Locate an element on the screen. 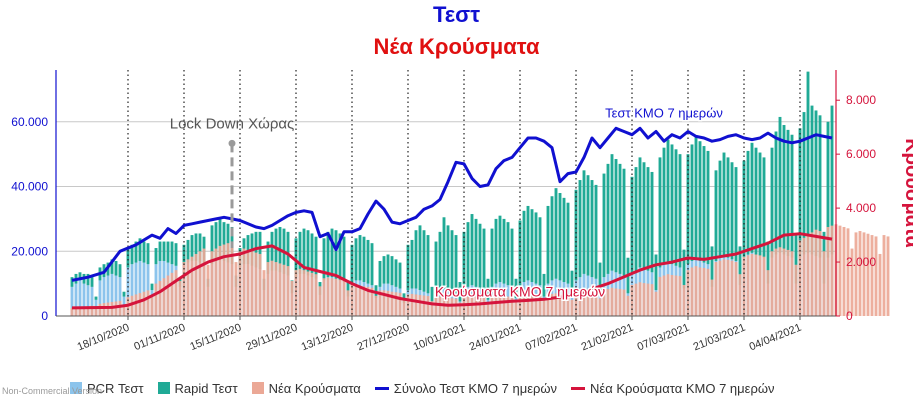  x-tick-label: 10/01/2021 is located at coordinates (440, 338).